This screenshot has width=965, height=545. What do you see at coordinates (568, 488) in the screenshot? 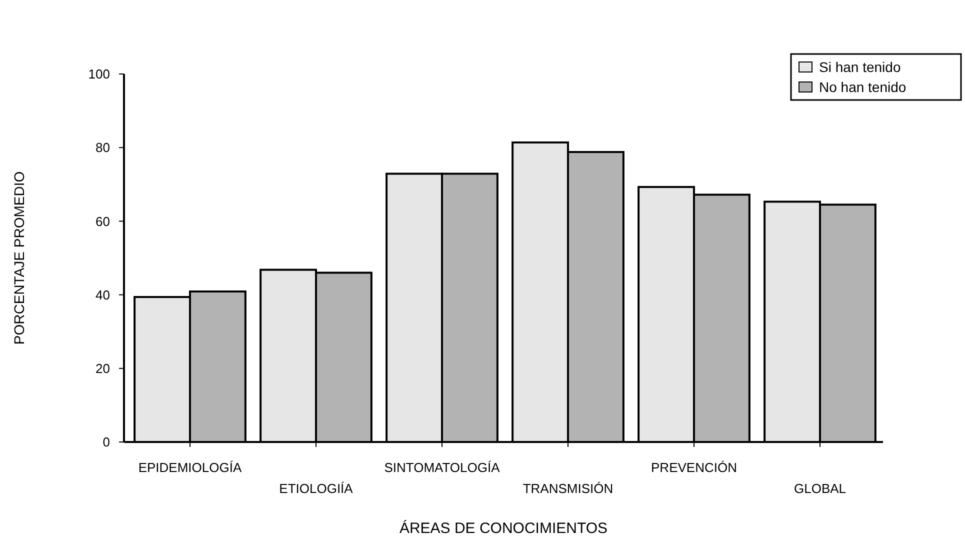
I see `x-tick-label: TRANSMISIÓN` at bounding box center [568, 488].